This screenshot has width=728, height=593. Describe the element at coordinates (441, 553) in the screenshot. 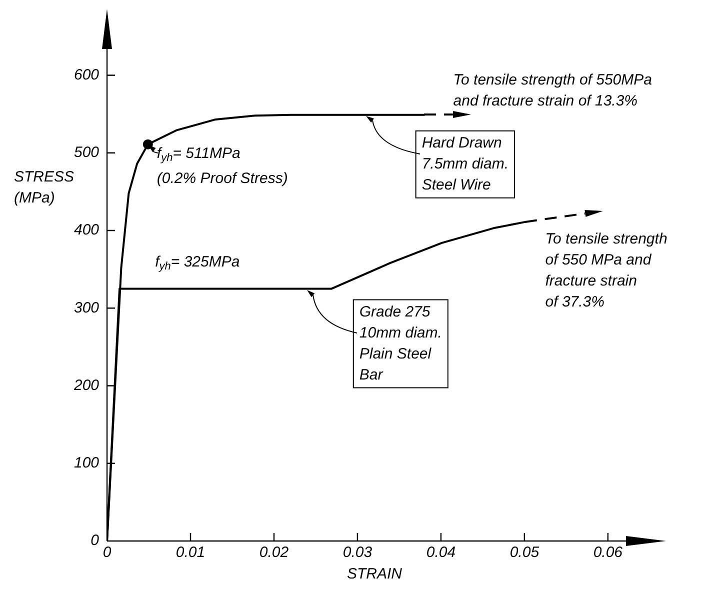

I see `x-tick-label: 0.04` at that location.